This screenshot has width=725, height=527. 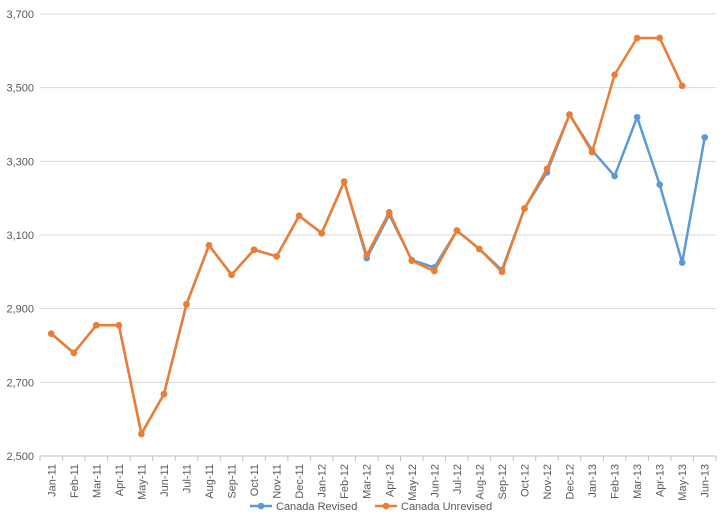 I want to click on y-tick-label: 3,300, so click(x=20, y=162).